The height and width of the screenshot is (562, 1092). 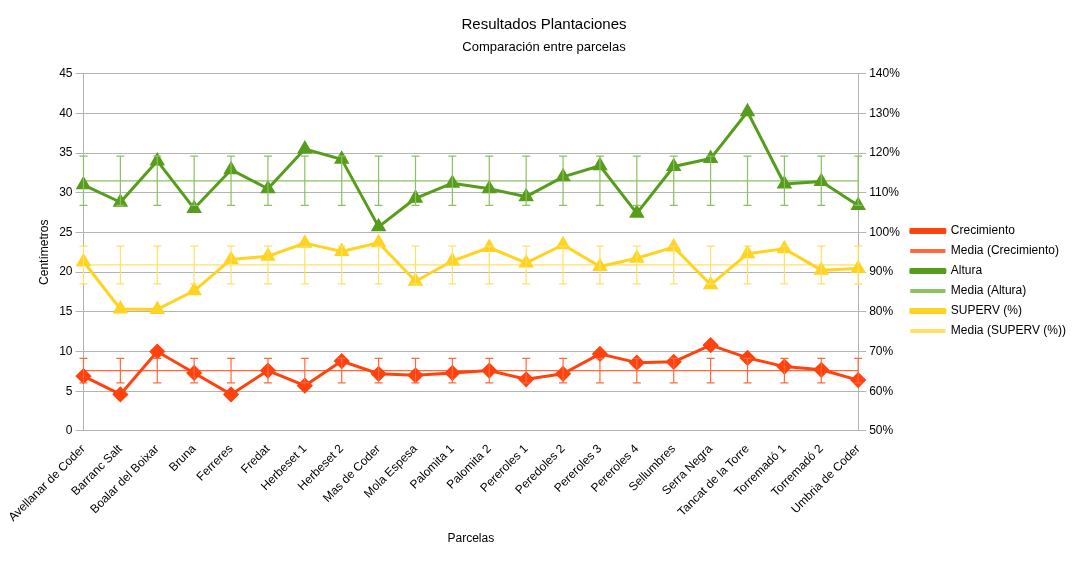 What do you see at coordinates (66, 350) in the screenshot?
I see `y-tick-label: 10` at bounding box center [66, 350].